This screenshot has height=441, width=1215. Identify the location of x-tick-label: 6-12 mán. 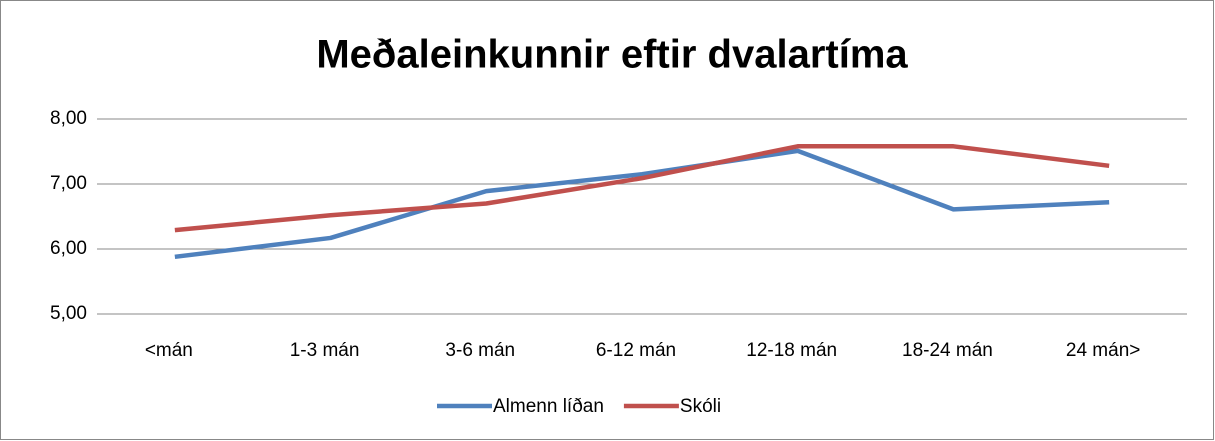
(636, 350).